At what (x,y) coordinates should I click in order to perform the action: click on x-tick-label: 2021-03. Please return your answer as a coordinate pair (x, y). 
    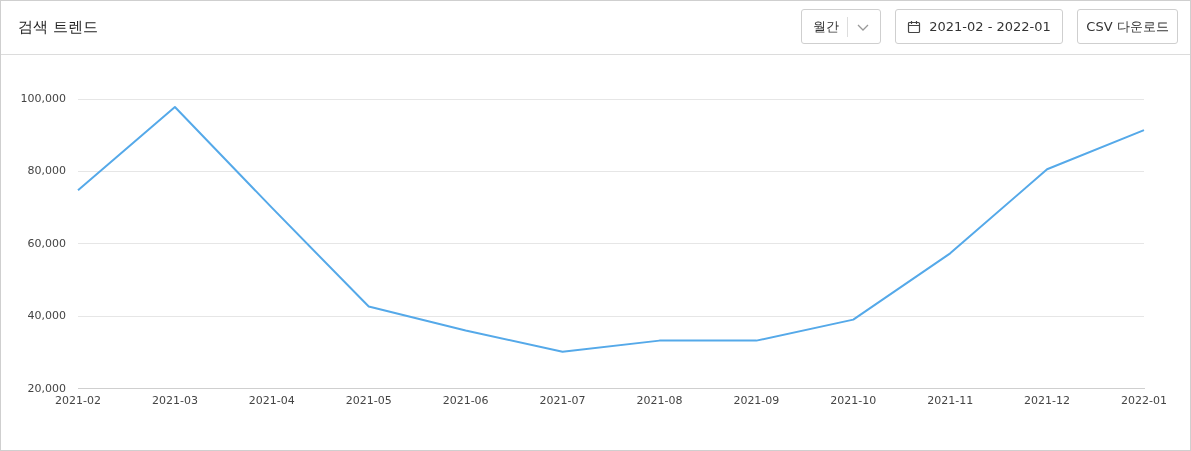
    Looking at the image, I should click on (174, 401).